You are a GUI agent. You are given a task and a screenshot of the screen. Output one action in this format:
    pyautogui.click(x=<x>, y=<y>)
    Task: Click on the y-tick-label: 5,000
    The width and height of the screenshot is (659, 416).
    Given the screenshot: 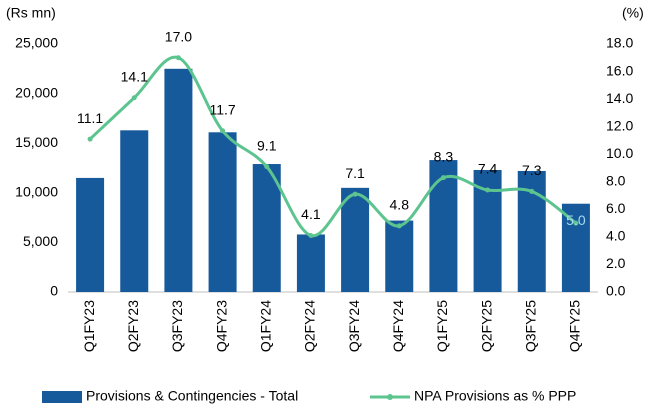 What is the action you would take?
    pyautogui.click(x=40, y=241)
    